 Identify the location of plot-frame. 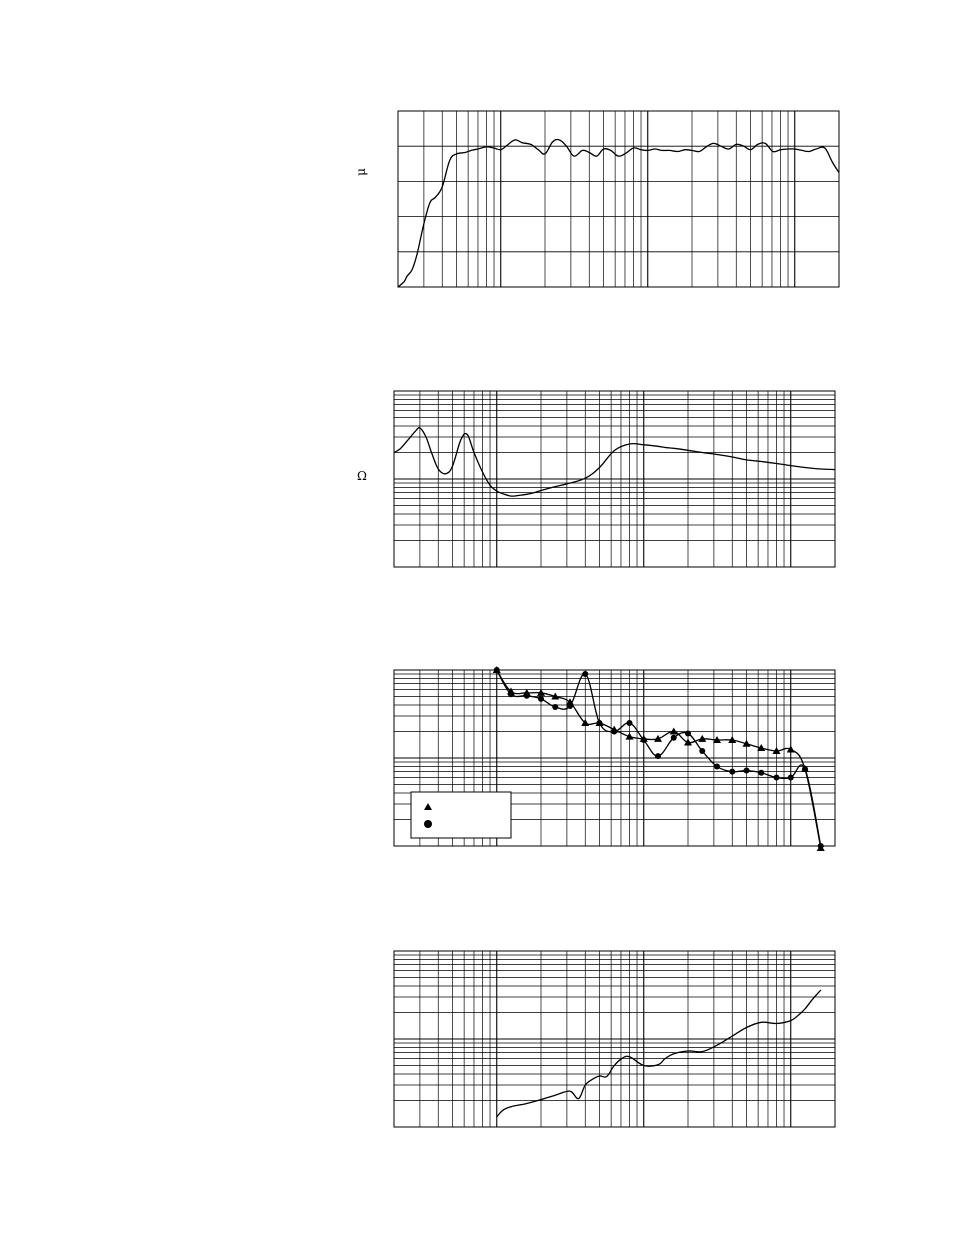
(618, 199).